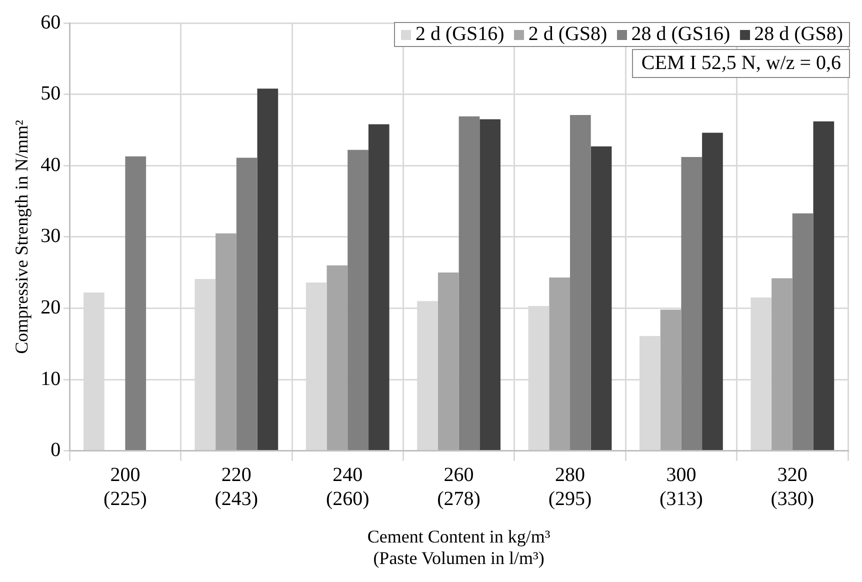 The width and height of the screenshot is (862, 582). What do you see at coordinates (50, 93) in the screenshot?
I see `y-tick-label: 50` at bounding box center [50, 93].